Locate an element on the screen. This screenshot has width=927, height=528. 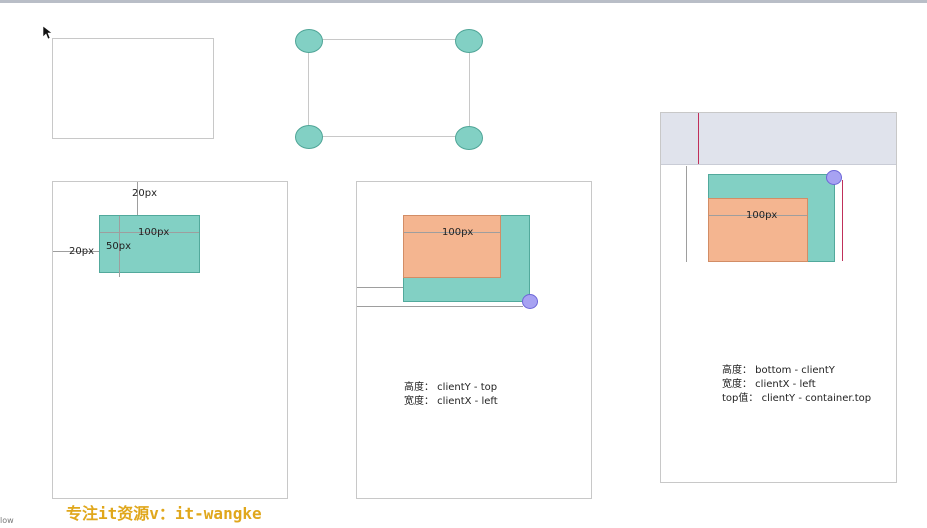
resize-handle-top-left is located at coordinates (309, 41).